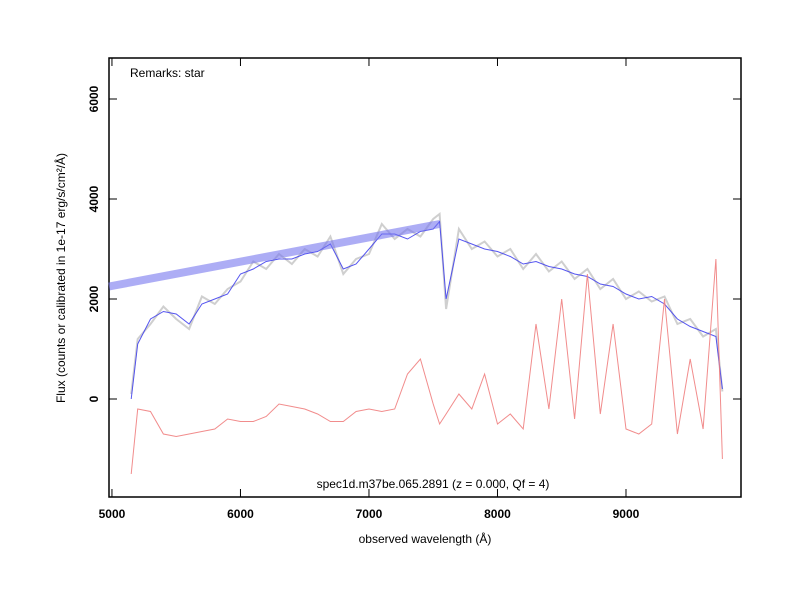 The width and height of the screenshot is (800, 605). I want to click on x-tick-label: 9000, so click(626, 514).